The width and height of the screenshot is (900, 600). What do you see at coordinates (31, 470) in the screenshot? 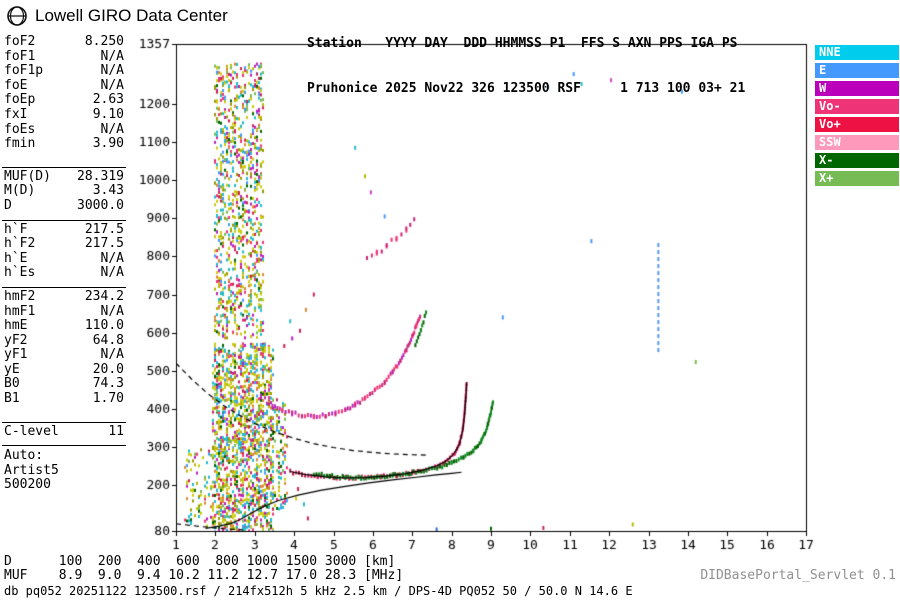
I see `autoscaling-line: Artist5` at bounding box center [31, 470].